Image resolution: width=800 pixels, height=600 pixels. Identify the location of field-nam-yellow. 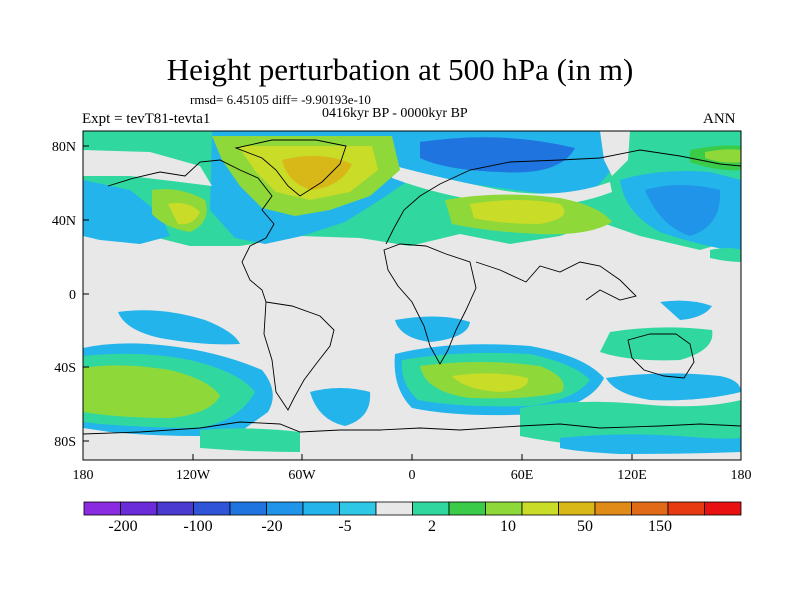
(184, 214).